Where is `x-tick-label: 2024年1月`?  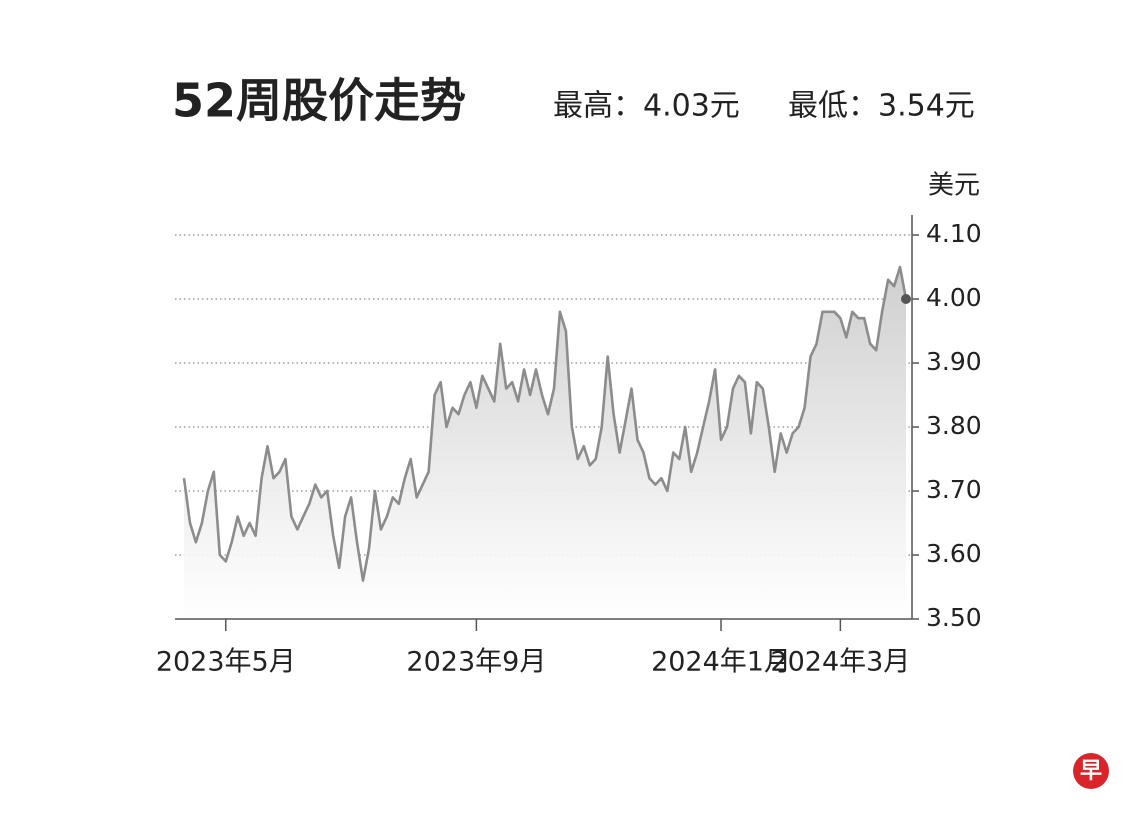
x-tick-label: 2024年1月 is located at coordinates (721, 662).